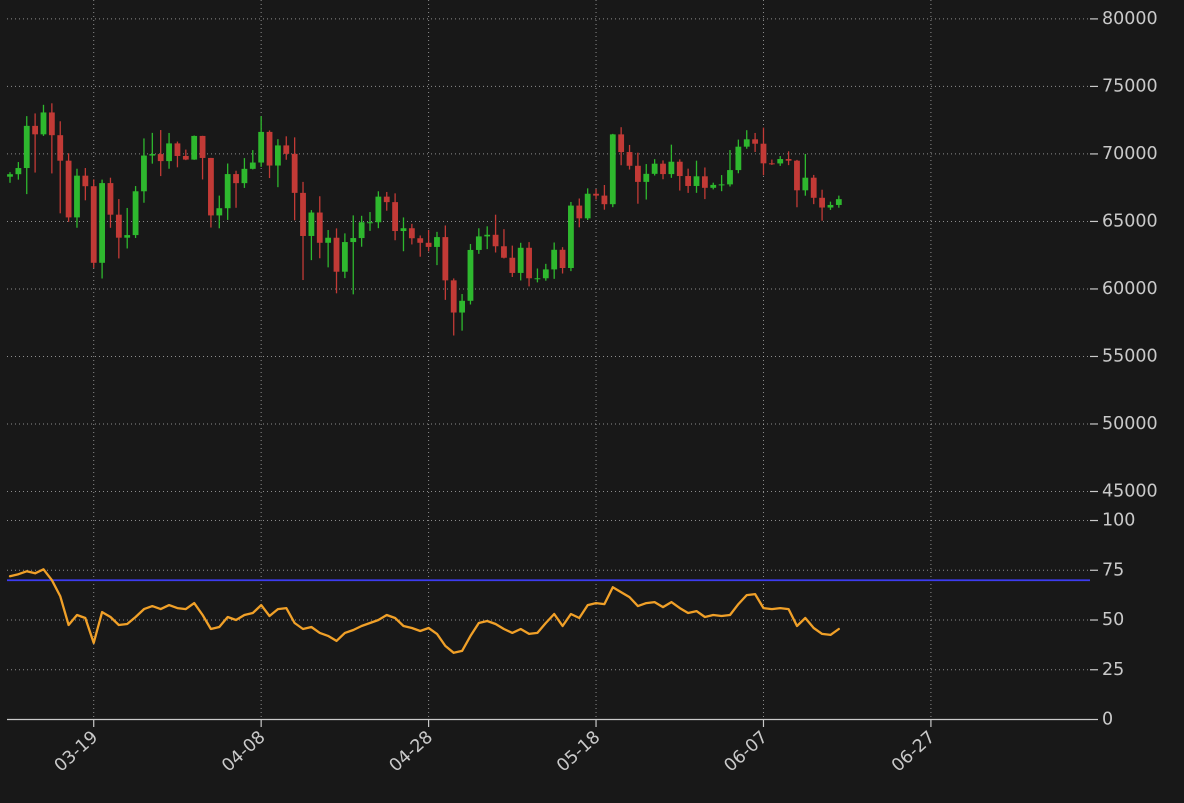 This screenshot has width=1184, height=803. Describe the element at coordinates (1113, 670) in the screenshot. I see `rsi-tick-label: 25` at that location.